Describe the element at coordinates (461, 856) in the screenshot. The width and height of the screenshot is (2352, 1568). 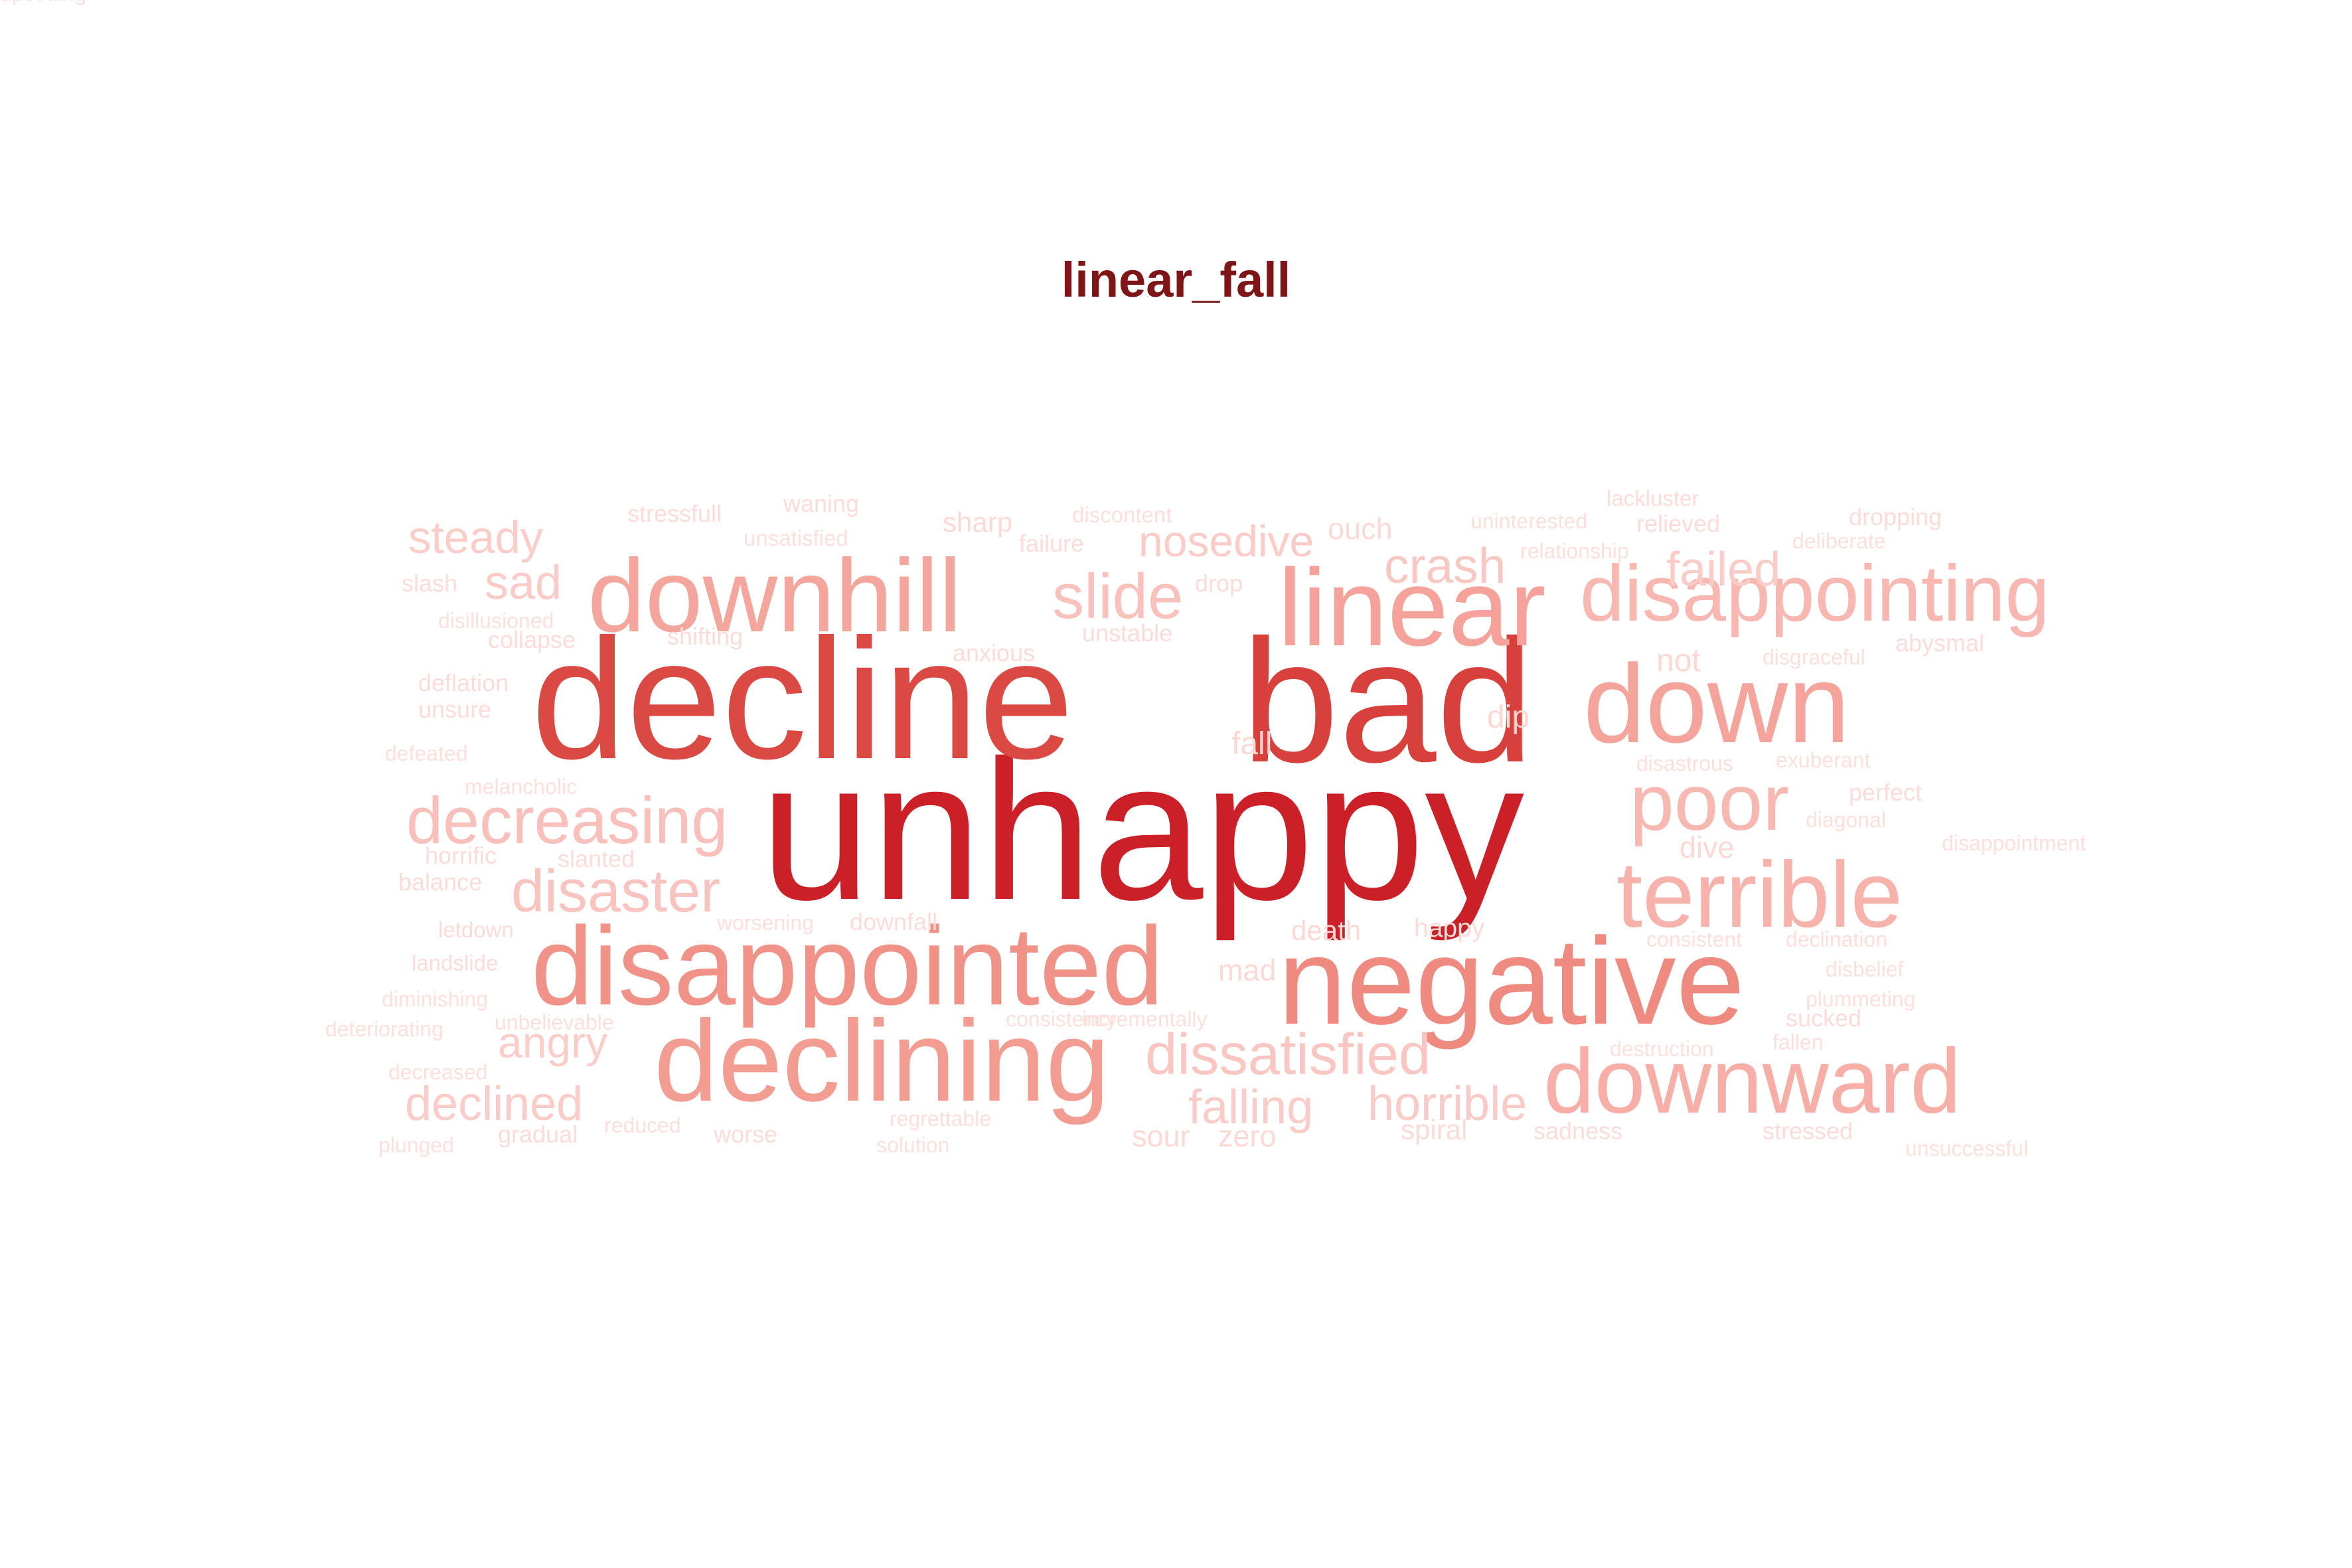
I see `cloud-word: horrific` at that location.